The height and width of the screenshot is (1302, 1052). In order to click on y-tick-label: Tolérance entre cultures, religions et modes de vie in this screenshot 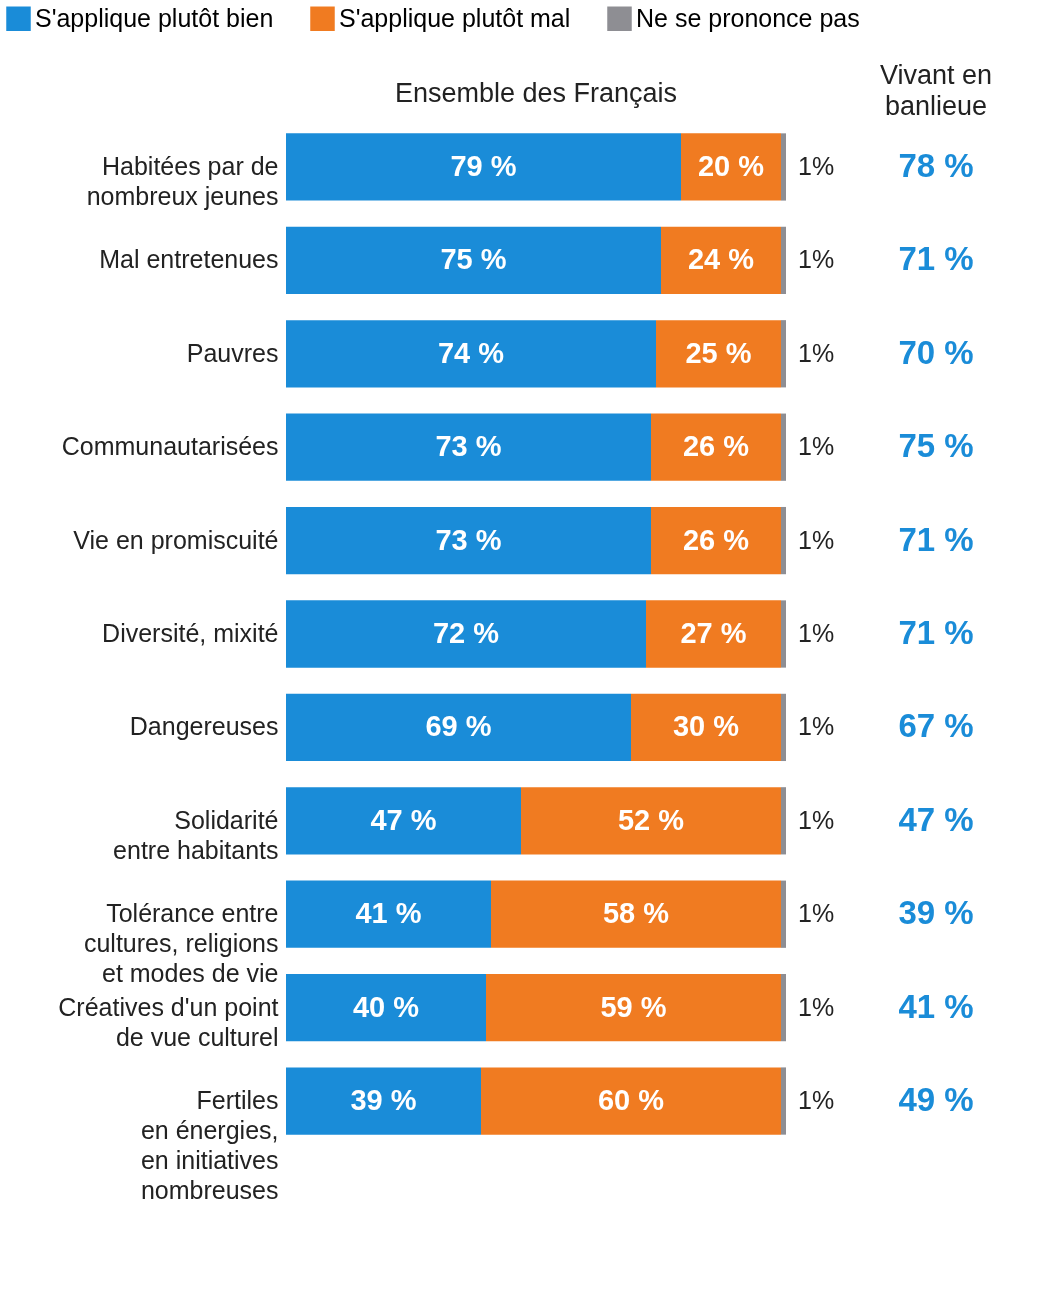, I will do `click(181, 943)`.